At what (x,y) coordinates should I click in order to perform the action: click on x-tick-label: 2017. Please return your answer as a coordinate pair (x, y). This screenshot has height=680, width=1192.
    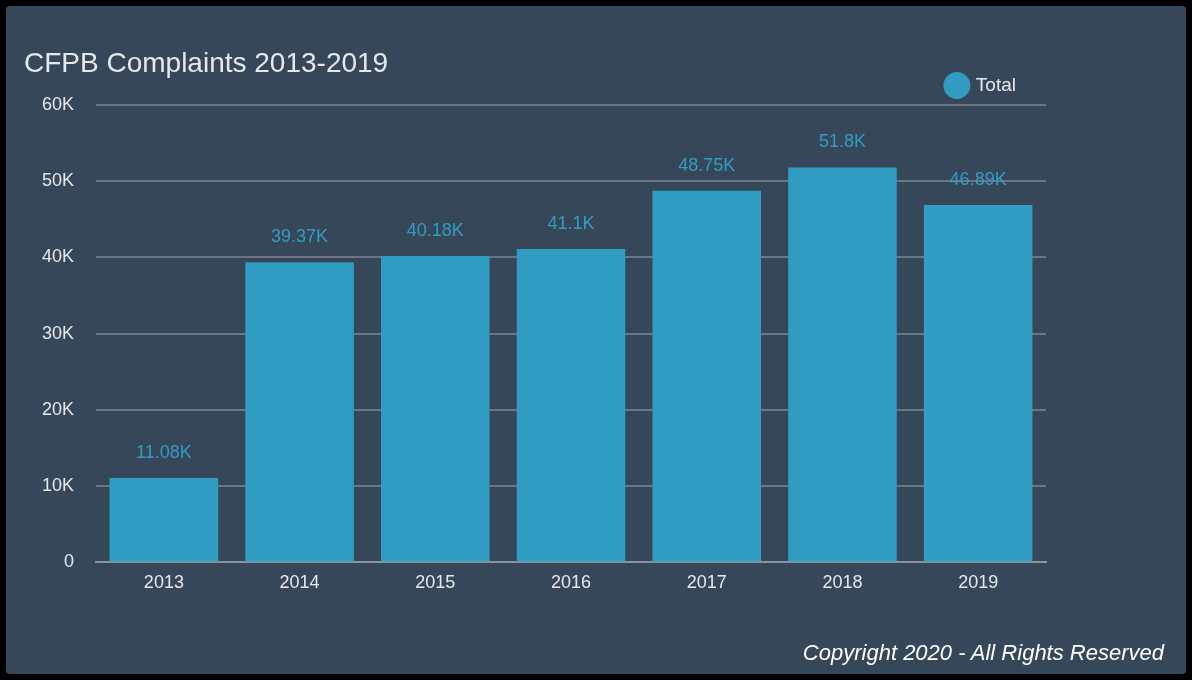
    Looking at the image, I should click on (706, 582).